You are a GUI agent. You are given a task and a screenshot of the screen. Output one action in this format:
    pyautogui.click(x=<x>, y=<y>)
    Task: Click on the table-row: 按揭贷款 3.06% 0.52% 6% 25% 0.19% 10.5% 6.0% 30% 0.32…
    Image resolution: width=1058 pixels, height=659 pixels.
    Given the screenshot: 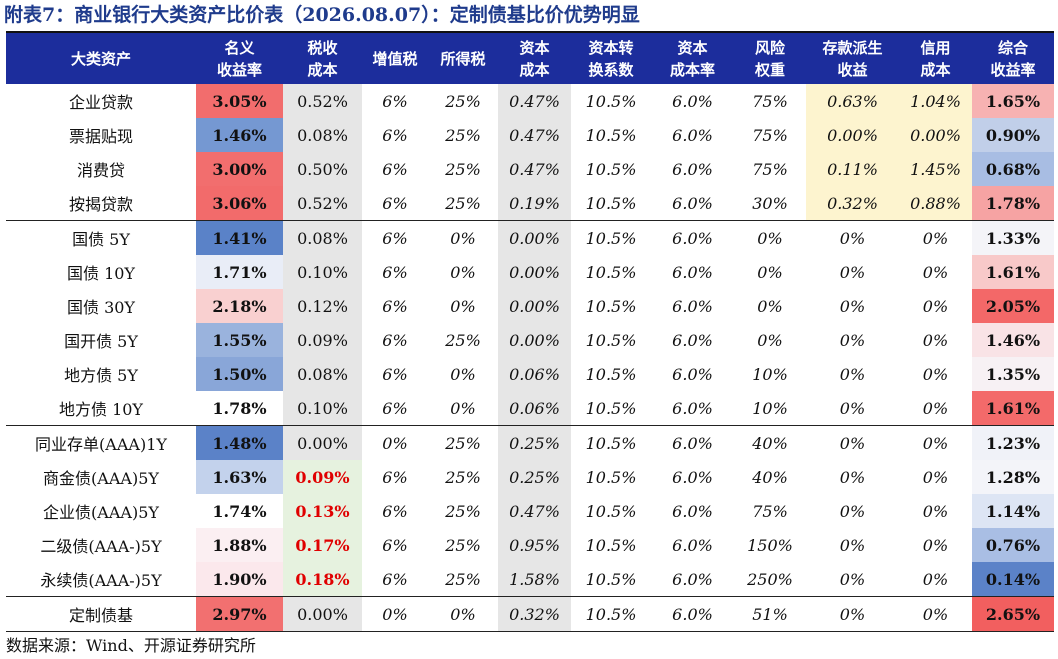 What is the action you would take?
    pyautogui.click(x=530, y=203)
    